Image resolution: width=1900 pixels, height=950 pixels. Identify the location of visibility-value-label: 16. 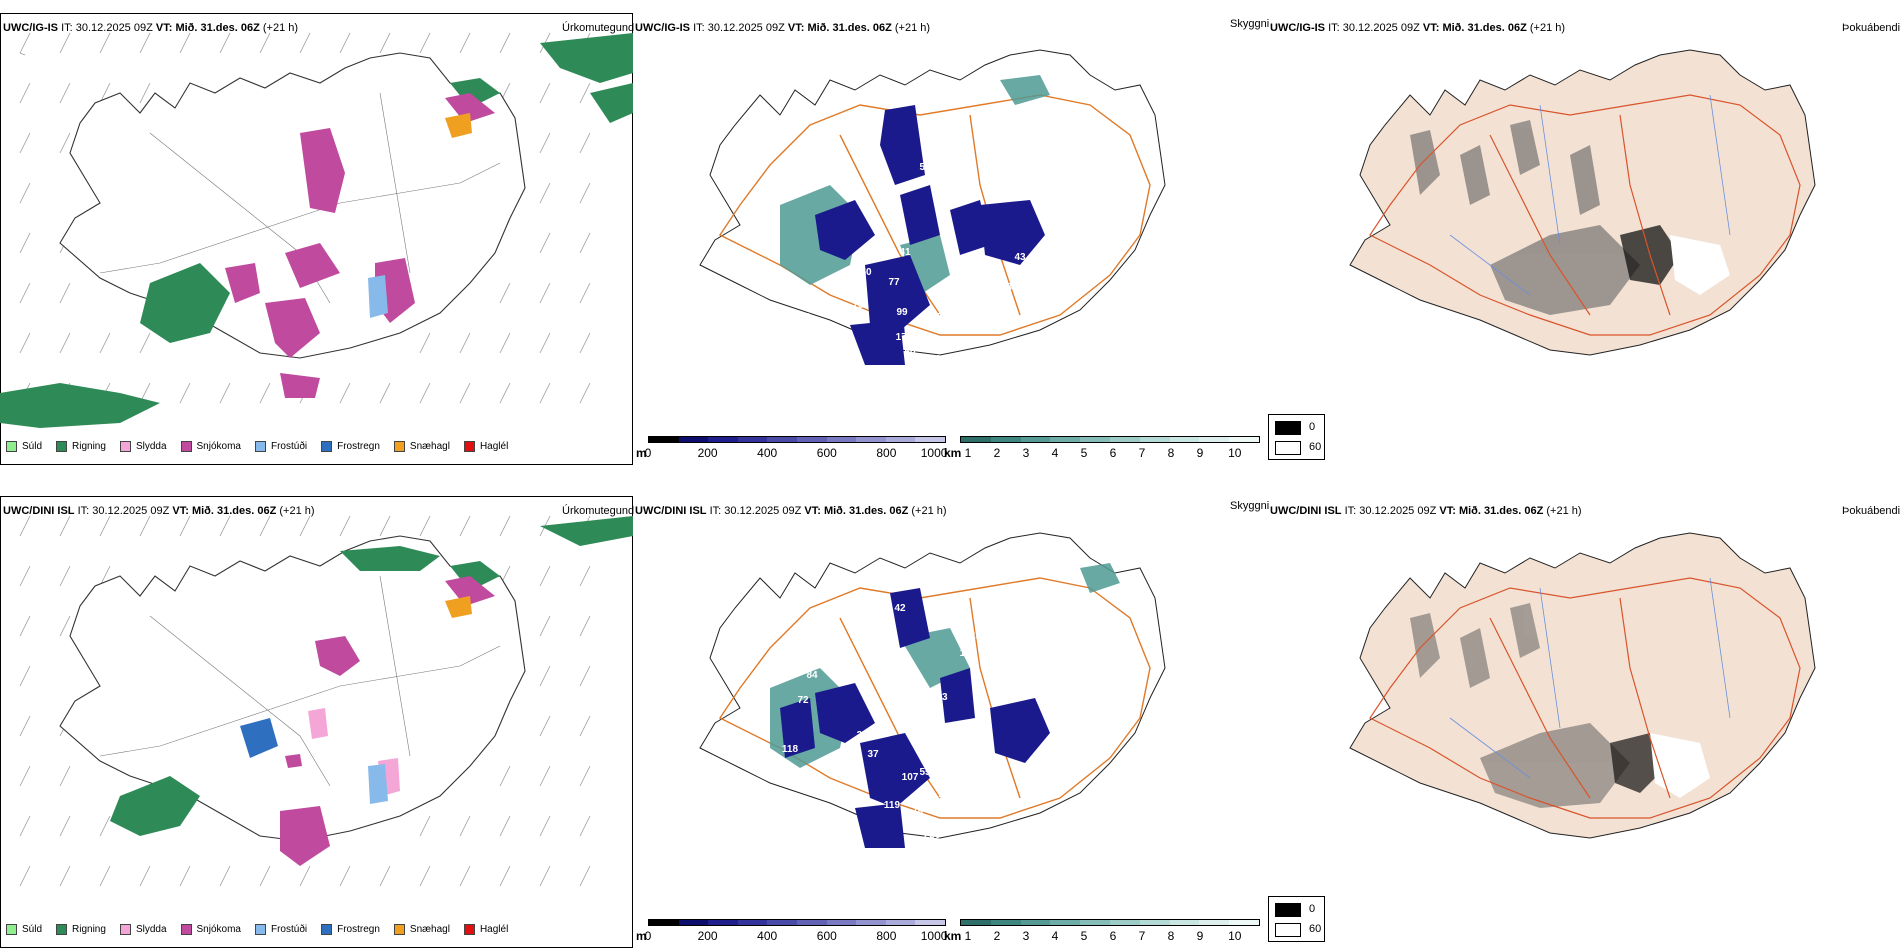
(1050, 222).